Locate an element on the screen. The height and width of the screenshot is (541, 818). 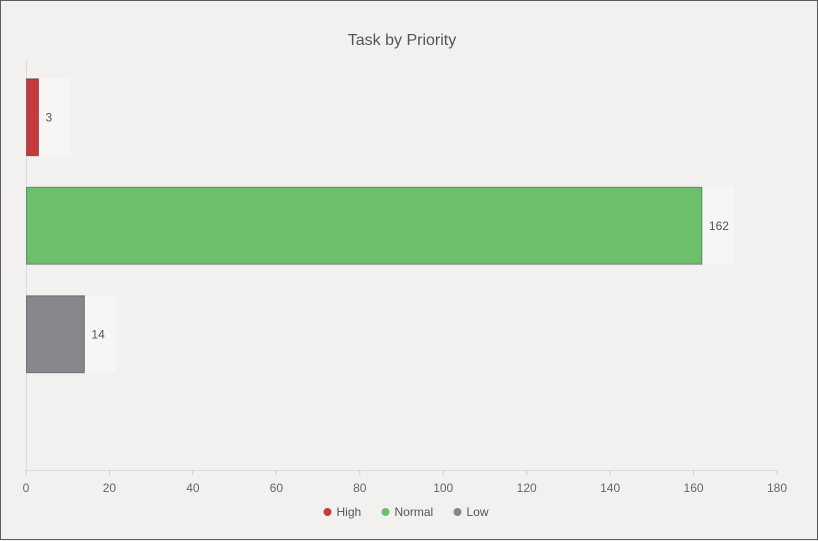
legend-item-normal: Normal is located at coordinates (407, 512).